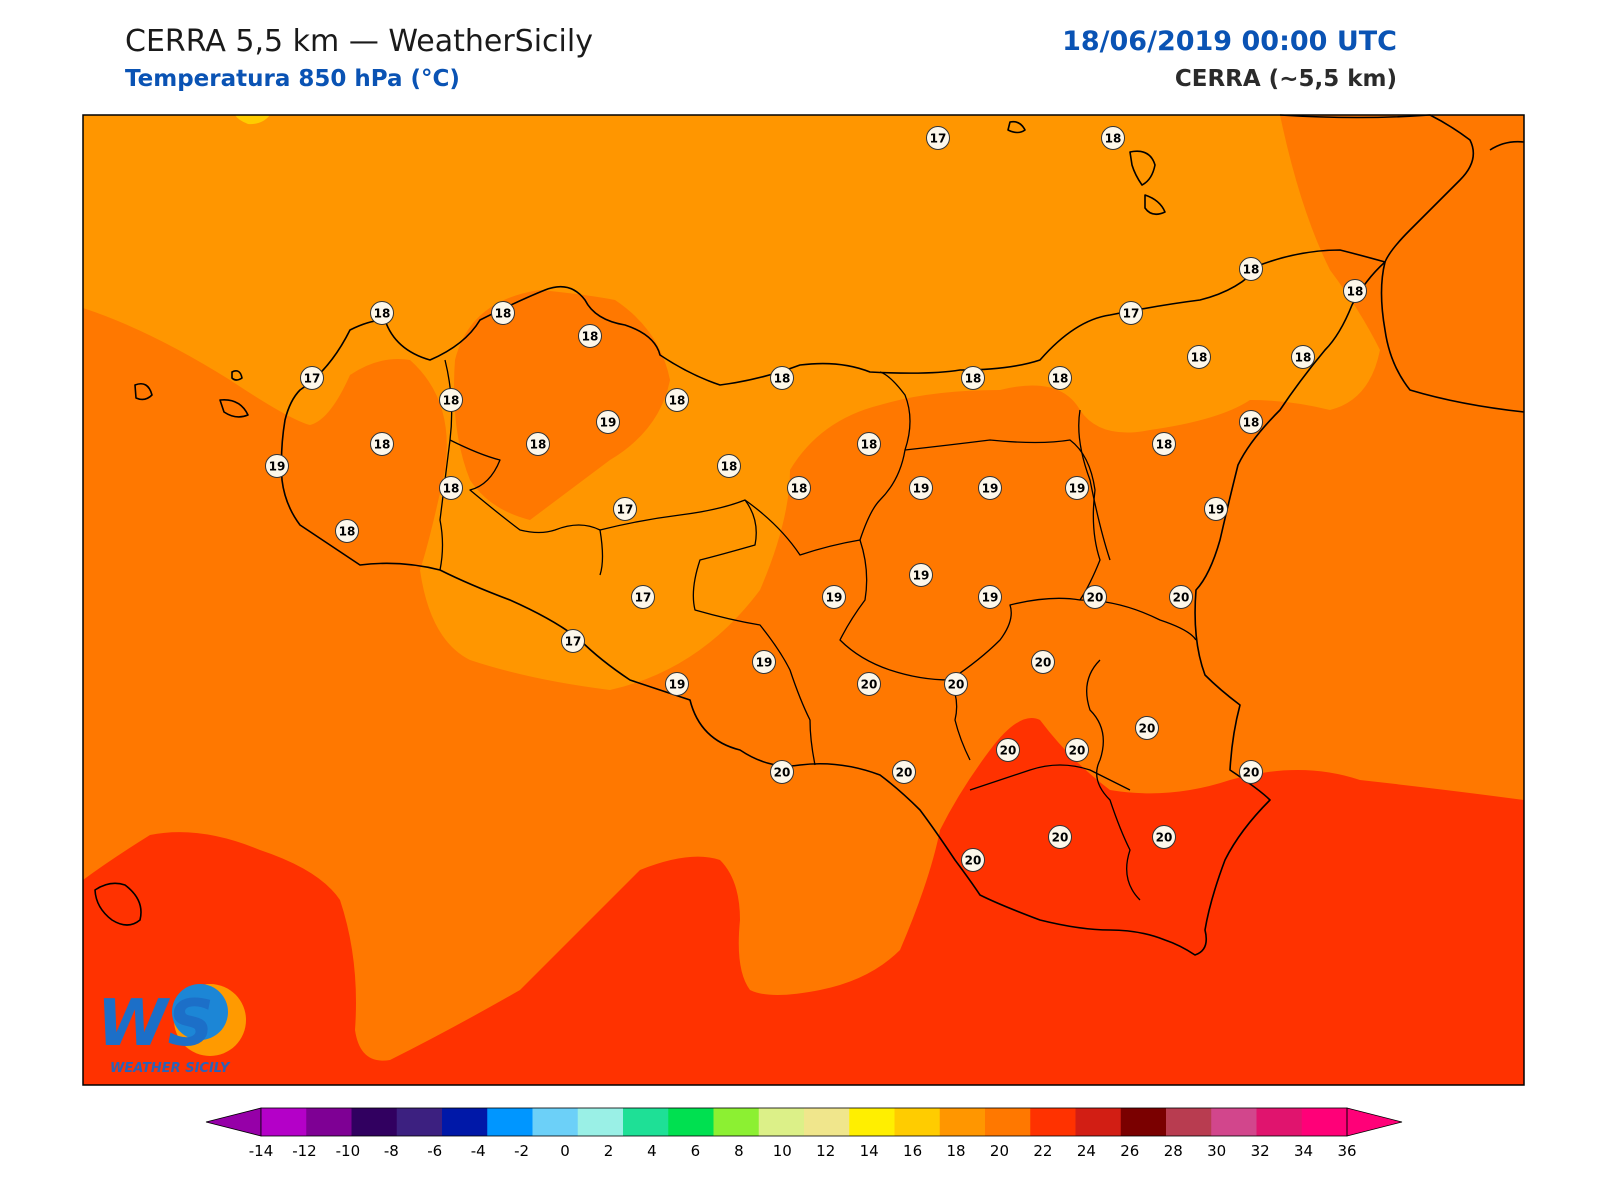 The width and height of the screenshot is (1600, 1200). What do you see at coordinates (478, 1151) in the screenshot?
I see `colorbar-tick-label: -4` at bounding box center [478, 1151].